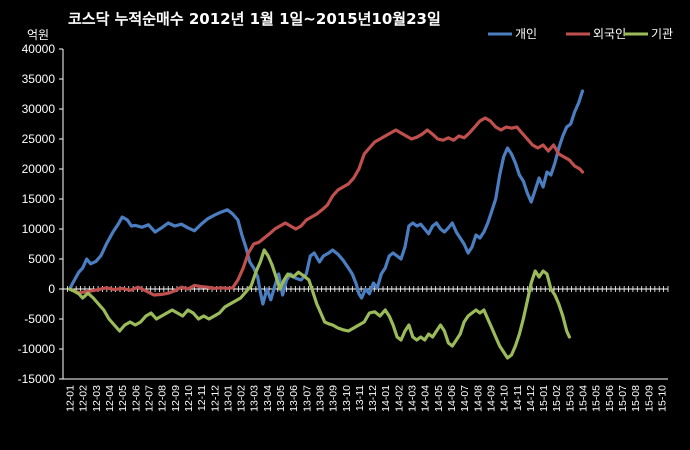  I want to click on legend-label-외국인: 외국인, so click(609, 34).